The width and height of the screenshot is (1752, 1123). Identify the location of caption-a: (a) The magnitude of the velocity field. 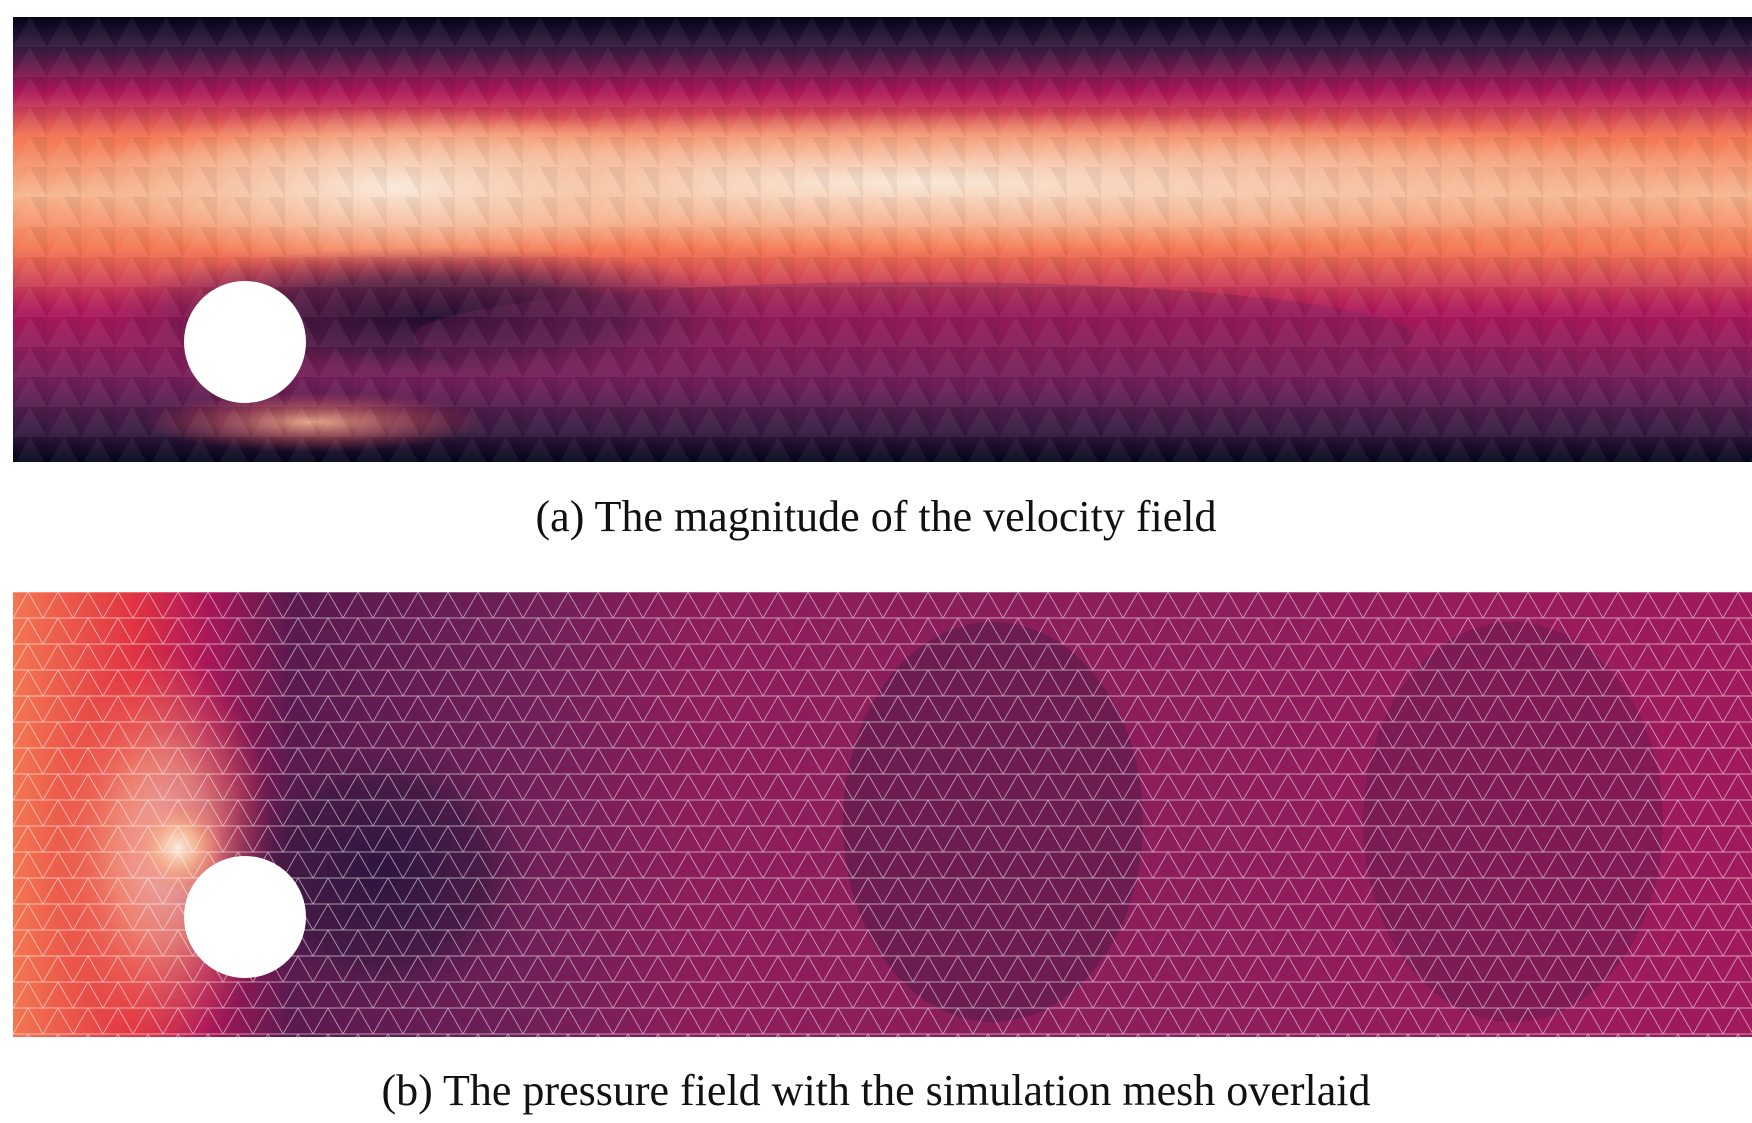
(876, 516).